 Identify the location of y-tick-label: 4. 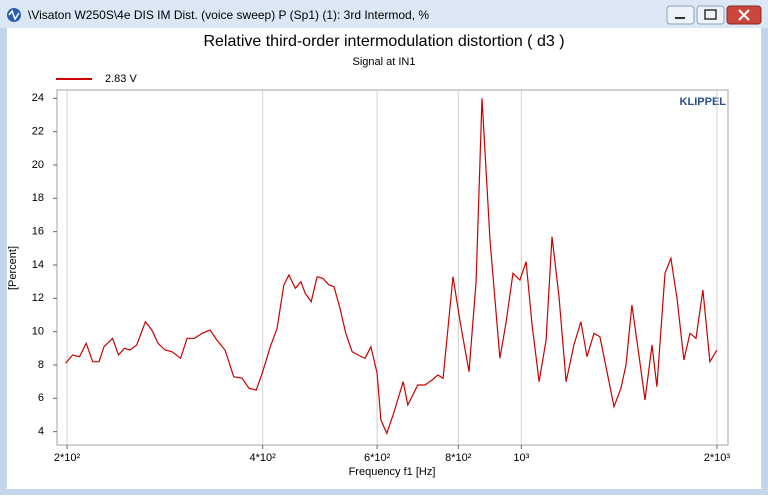
(41, 432).